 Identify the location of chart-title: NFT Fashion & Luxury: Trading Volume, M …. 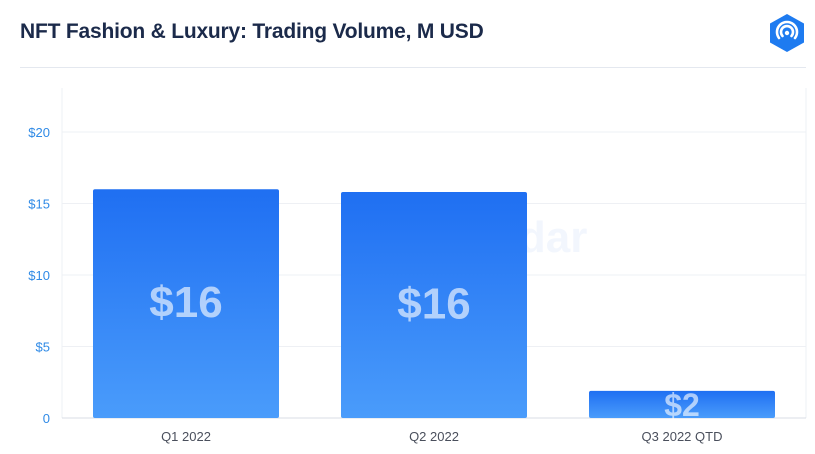
(252, 31).